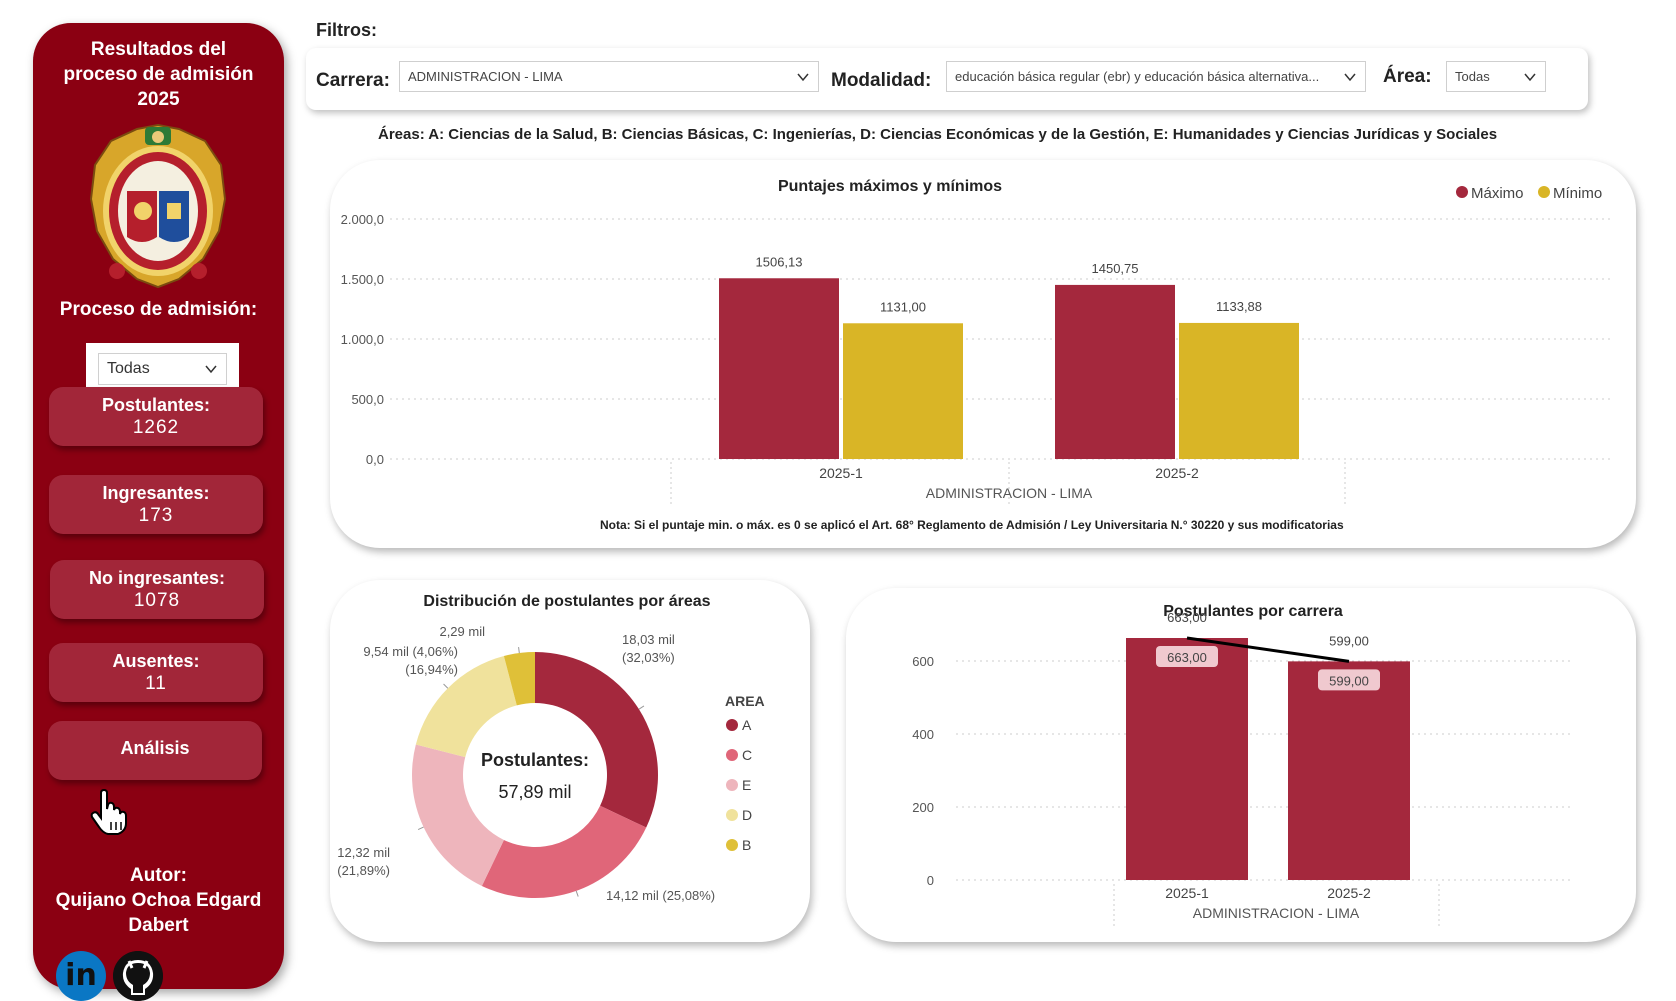  What do you see at coordinates (158, 74) in the screenshot?
I see `report-title: Resultados del proceso de admisión 2025` at bounding box center [158, 74].